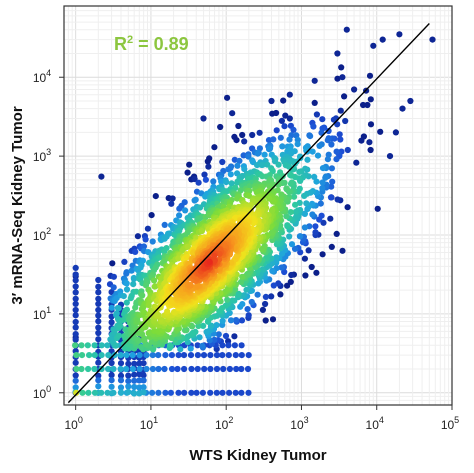 The height and width of the screenshot is (473, 474). I want to click on y-tick-exponent: 1, so click(48, 310).